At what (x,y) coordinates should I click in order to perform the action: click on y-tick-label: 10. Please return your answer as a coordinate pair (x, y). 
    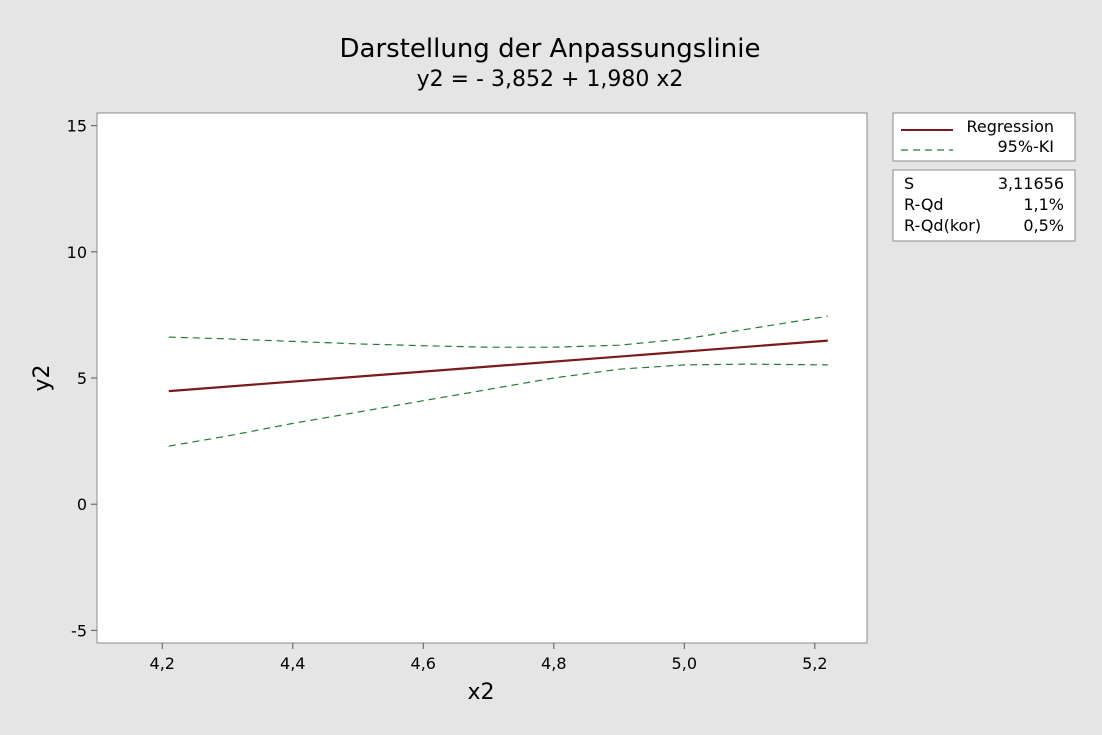
    Looking at the image, I should click on (77, 252).